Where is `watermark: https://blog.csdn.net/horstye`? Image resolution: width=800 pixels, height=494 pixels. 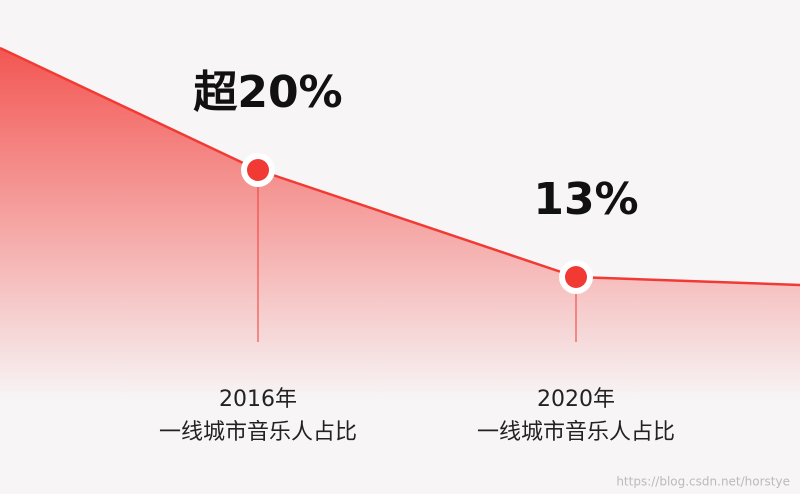 watermark: https://blog.csdn.net/horstye is located at coordinates (703, 482).